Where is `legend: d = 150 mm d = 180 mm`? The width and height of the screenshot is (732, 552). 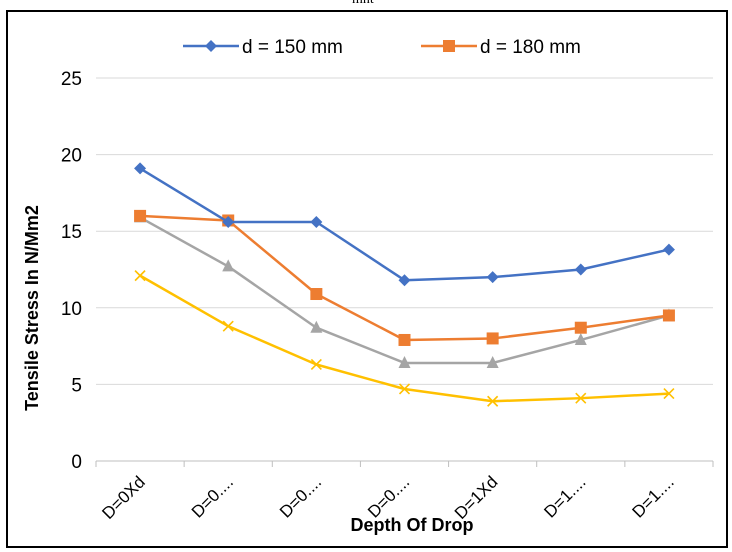 legend: d = 150 mm d = 180 mm is located at coordinates (382, 47).